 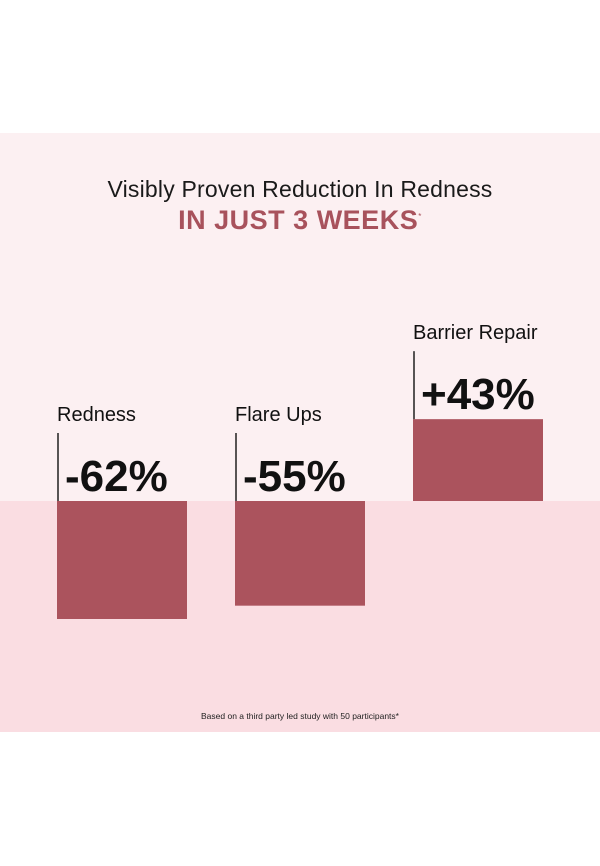 I want to click on category-label-flare-ups: Flare Ups, so click(x=278, y=415).